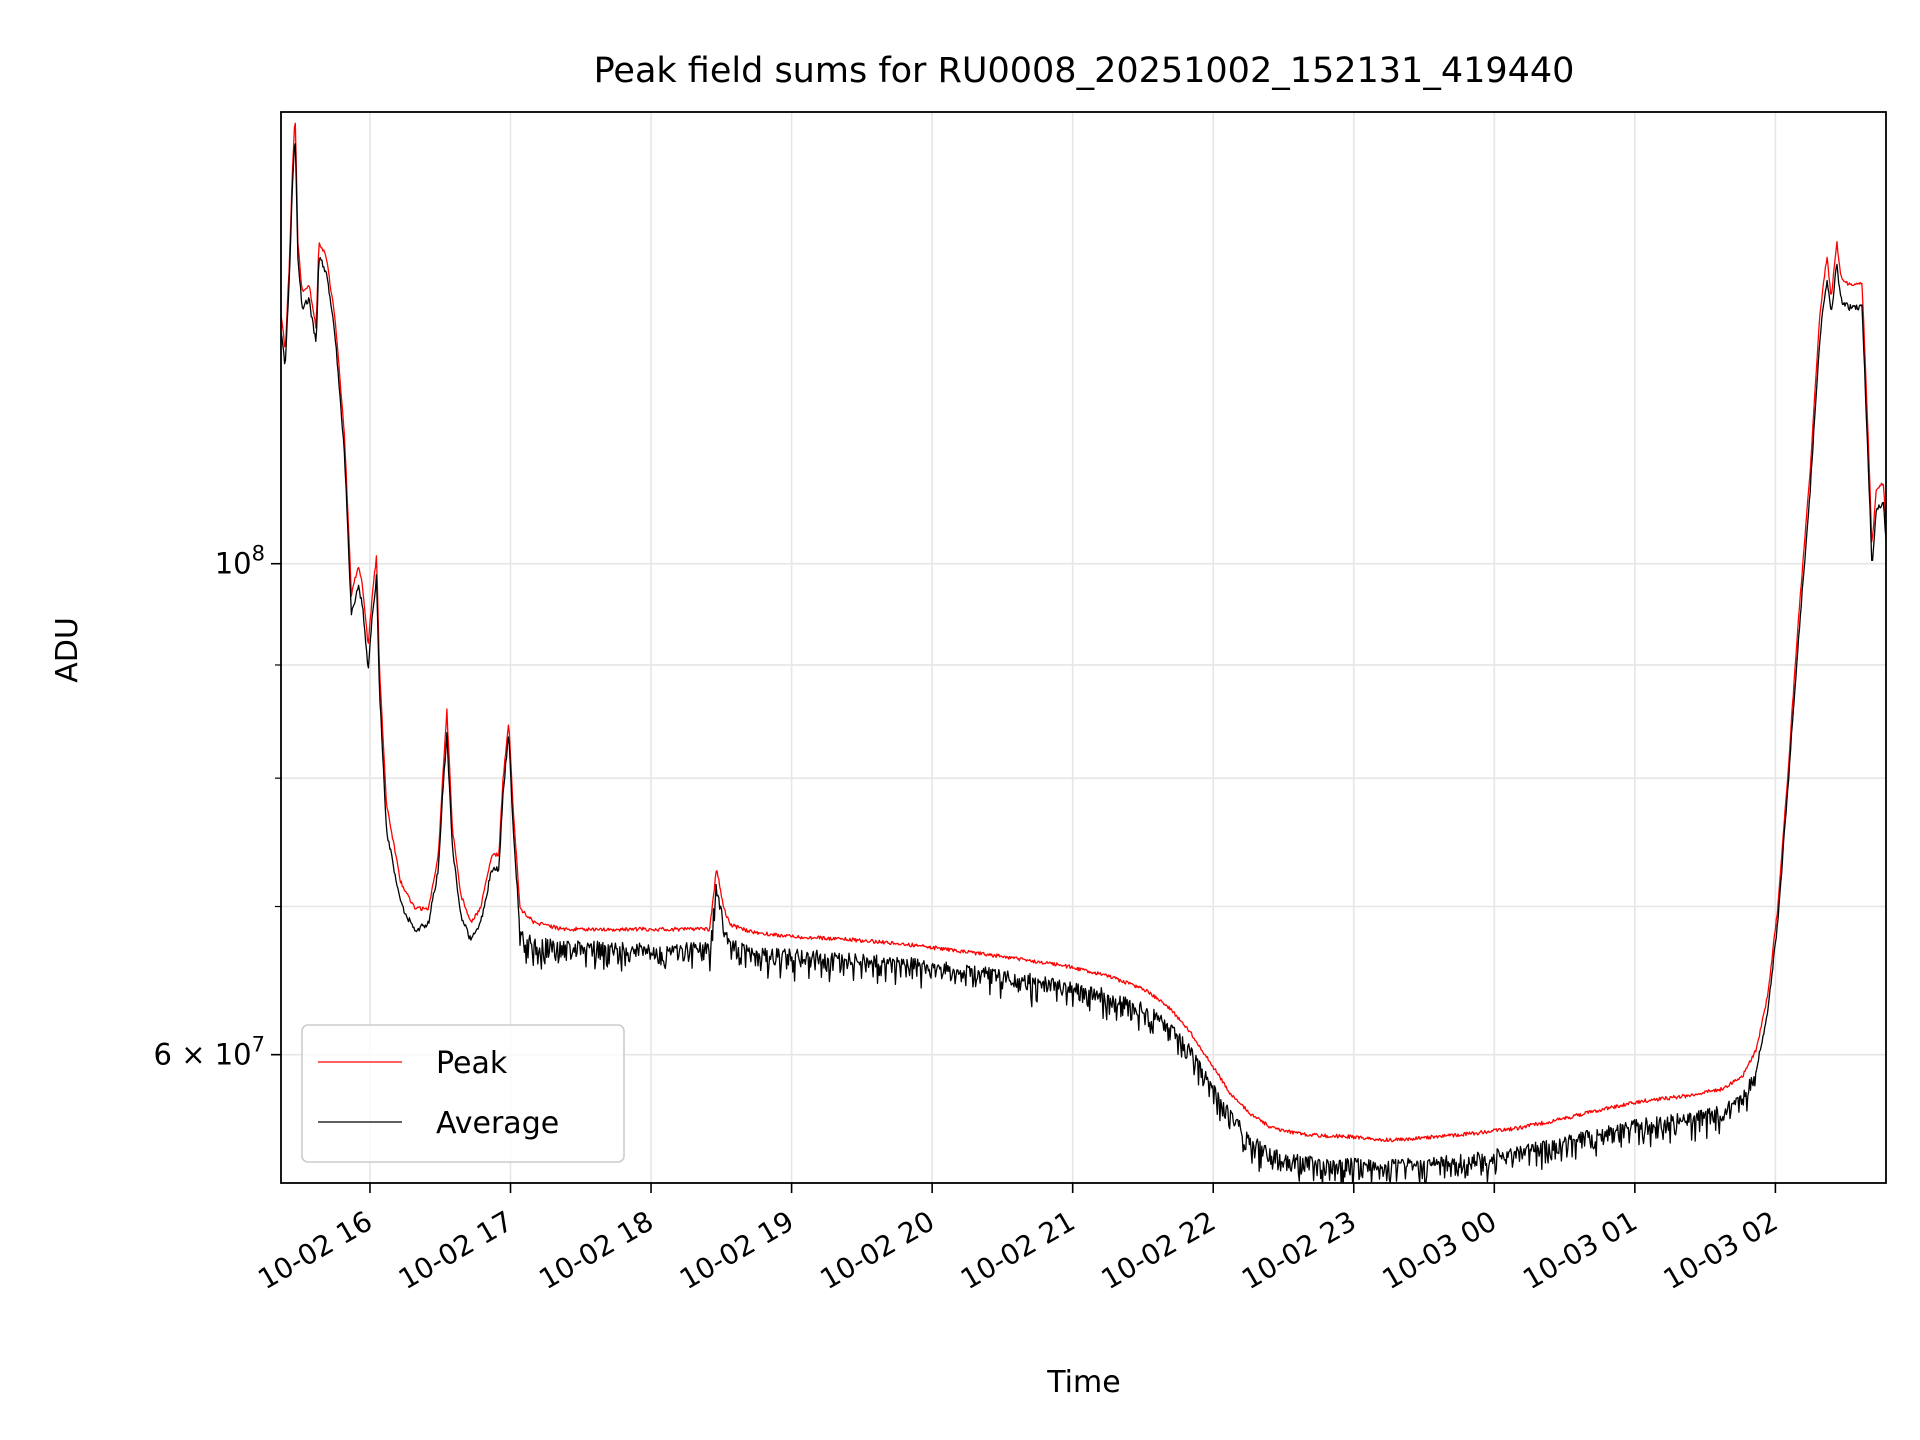 The width and height of the screenshot is (1920, 1440). Describe the element at coordinates (67, 650) in the screenshot. I see `y-axis-label: ADU` at that location.